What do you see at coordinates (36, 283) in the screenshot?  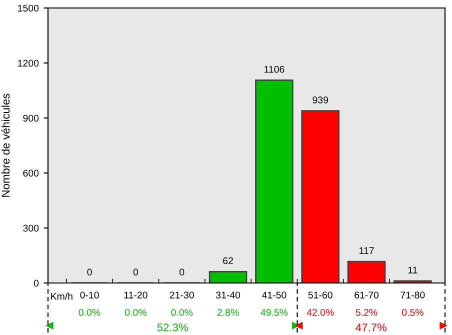 I see `y-tick-label: 0` at bounding box center [36, 283].